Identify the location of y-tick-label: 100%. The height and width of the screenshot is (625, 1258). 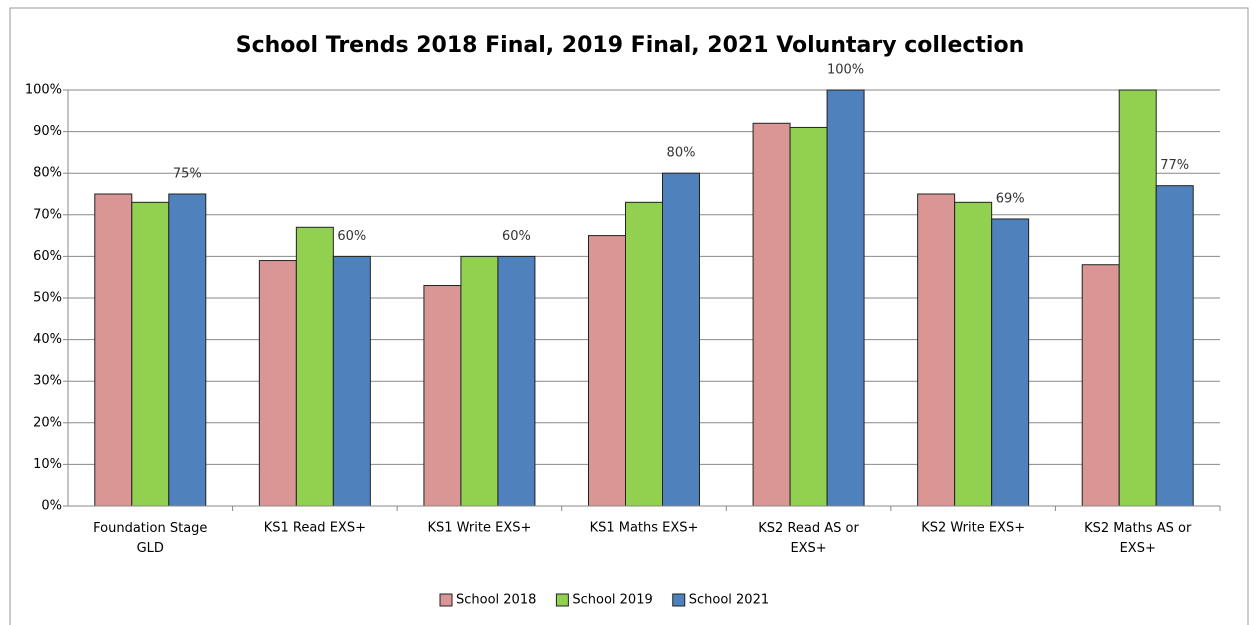
(43, 90).